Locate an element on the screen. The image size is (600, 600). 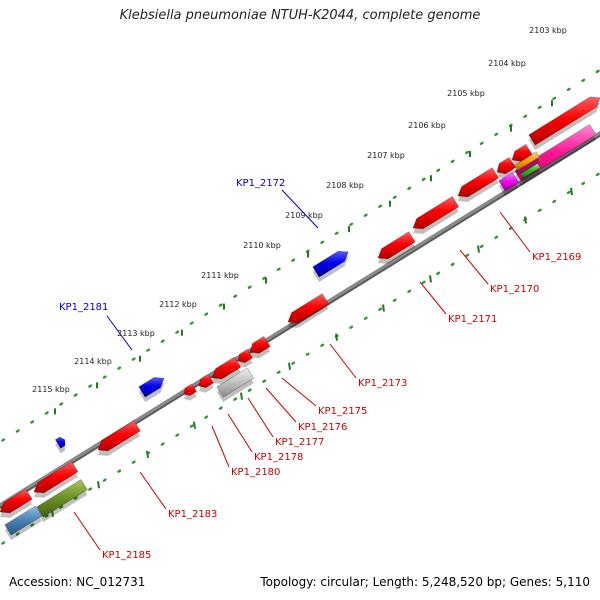
gene-steel is located at coordinates (23, 523).